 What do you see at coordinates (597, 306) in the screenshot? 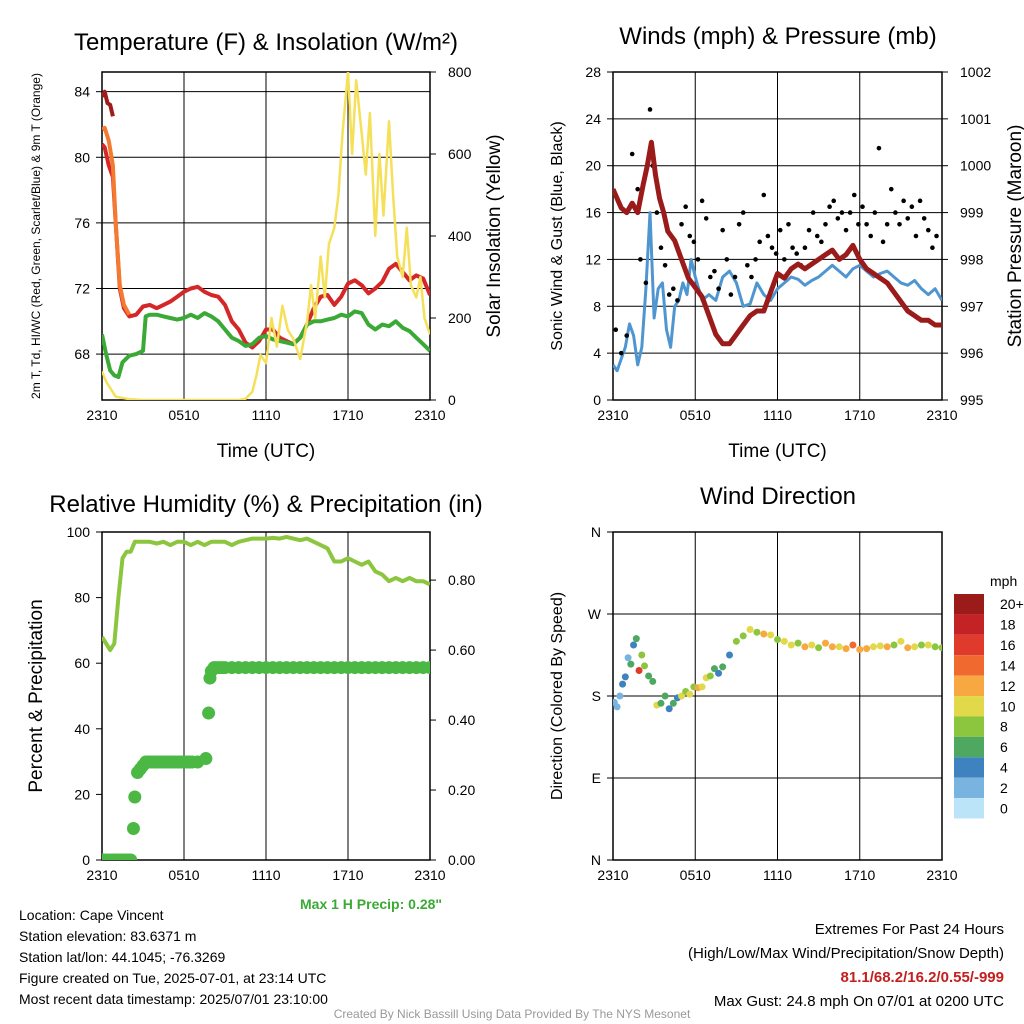
I see `y-tick-label-left: 8` at bounding box center [597, 306].